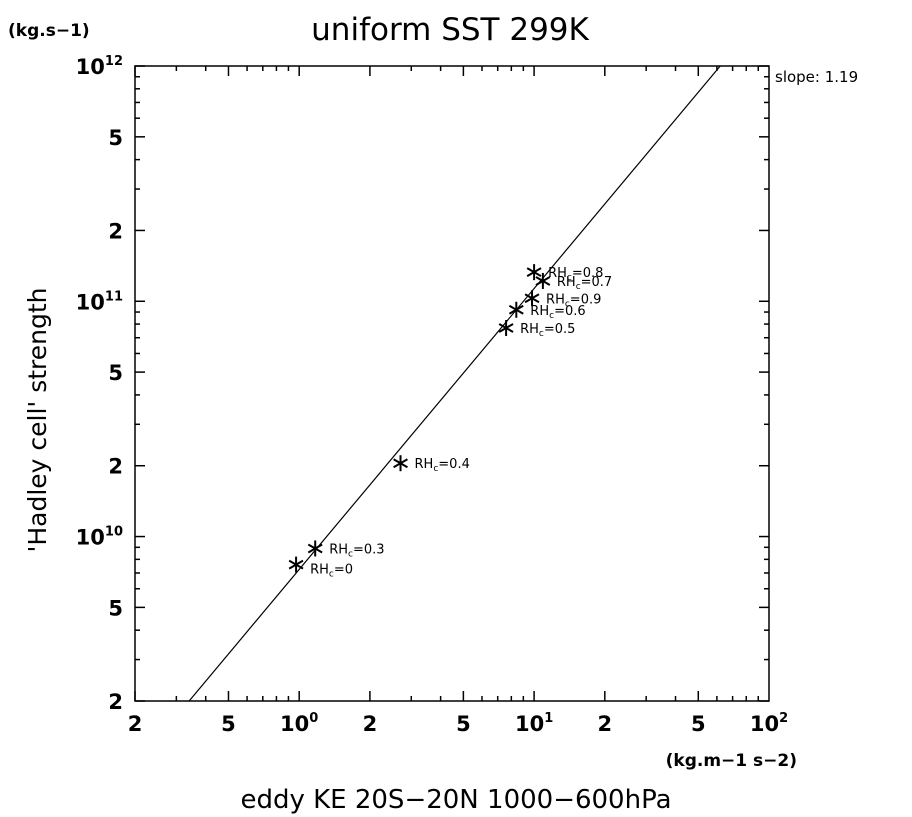 The image size is (912, 817). What do you see at coordinates (313, 718) in the screenshot?
I see `x-tick-label-exponent: 0` at bounding box center [313, 718].